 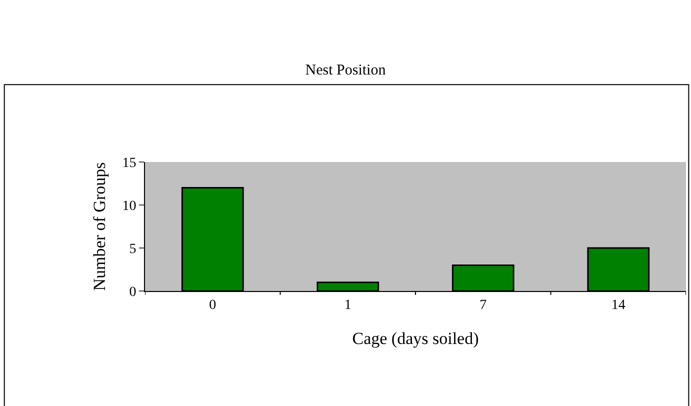 I want to click on x-tick-label: 0, so click(x=212, y=305).